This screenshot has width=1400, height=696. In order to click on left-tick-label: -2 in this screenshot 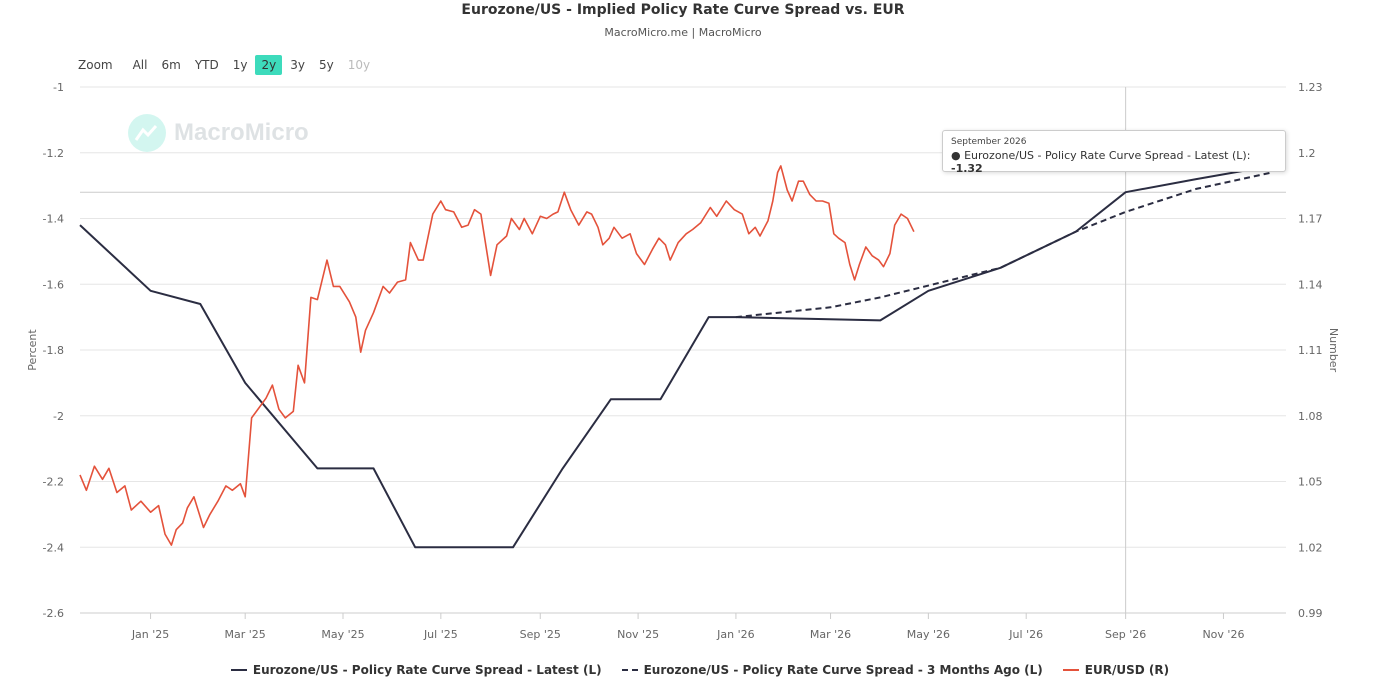, I will do `click(58, 416)`.